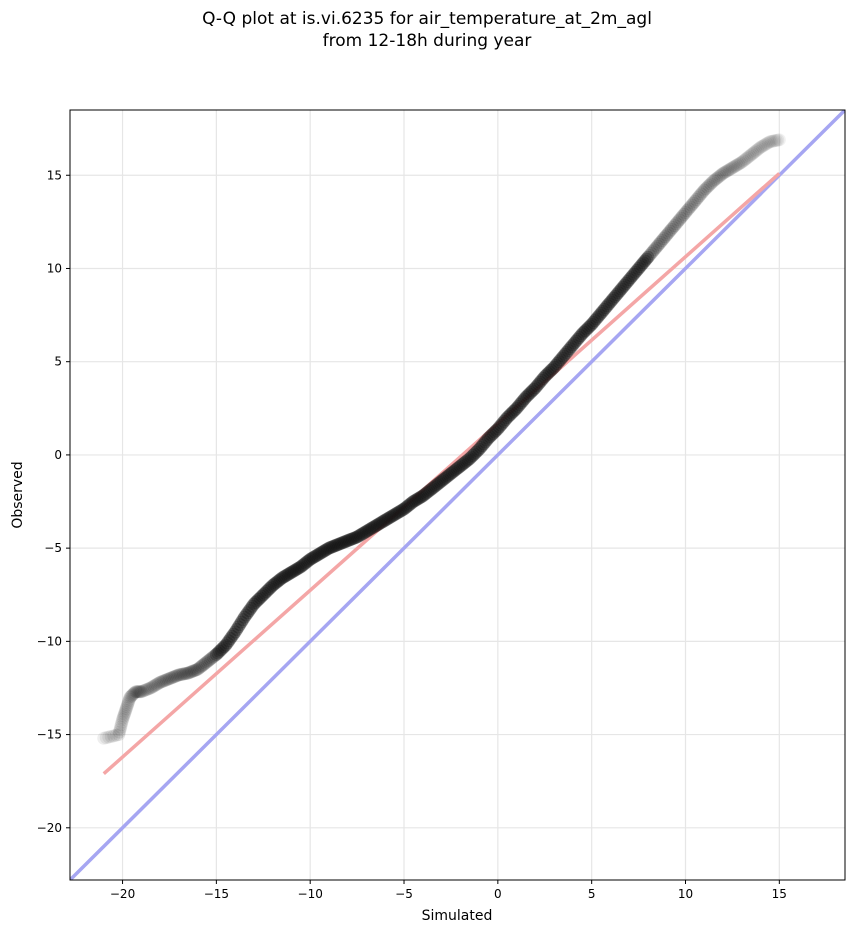 The width and height of the screenshot is (854, 934). I want to click on y-tick-label: −5, so click(53, 548).